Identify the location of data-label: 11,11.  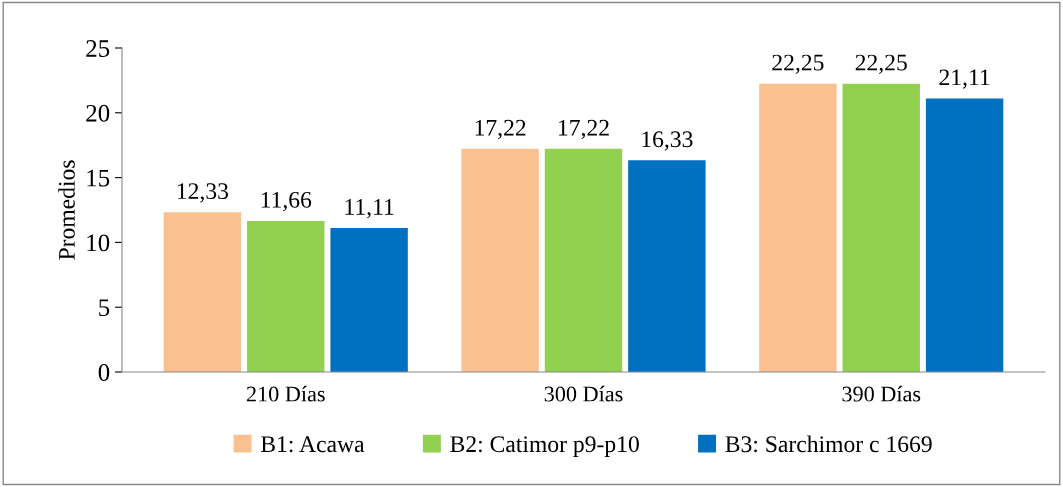
(369, 209).